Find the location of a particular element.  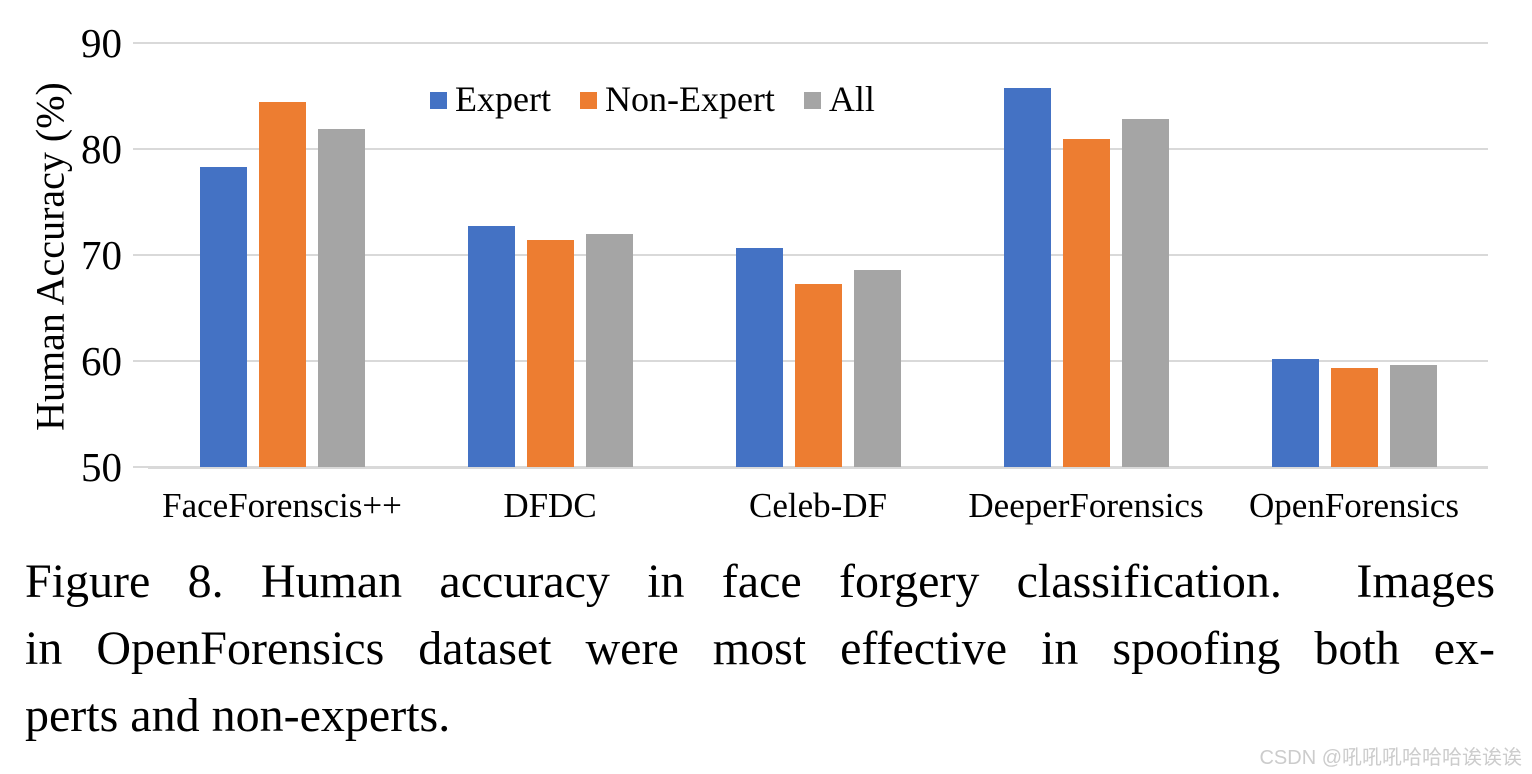

y-tick-label: 80 is located at coordinates (101, 149).